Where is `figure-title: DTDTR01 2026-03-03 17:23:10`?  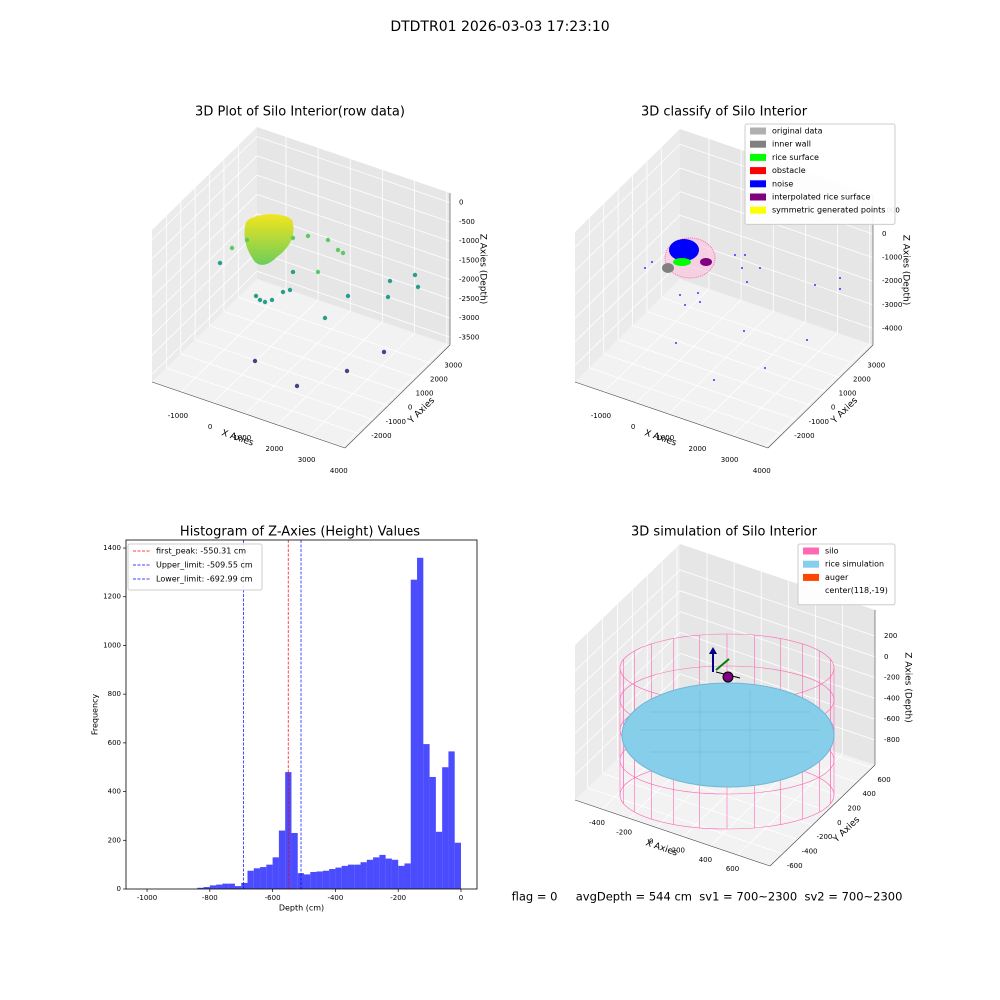 figure-title: DTDTR01 2026-03-03 17:23:10 is located at coordinates (499, 27).